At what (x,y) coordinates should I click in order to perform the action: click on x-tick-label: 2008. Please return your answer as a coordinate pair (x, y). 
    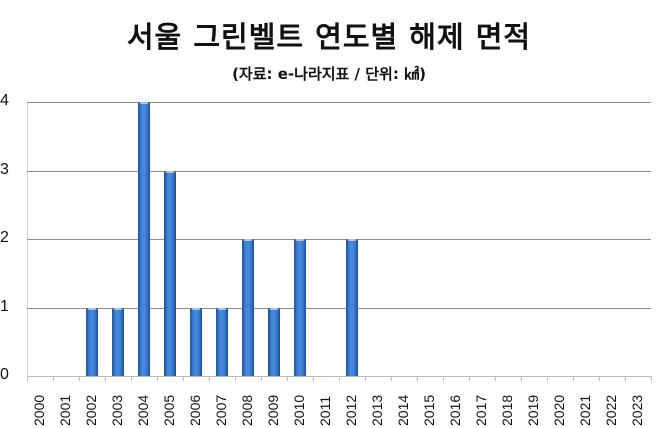
    Looking at the image, I should click on (248, 404).